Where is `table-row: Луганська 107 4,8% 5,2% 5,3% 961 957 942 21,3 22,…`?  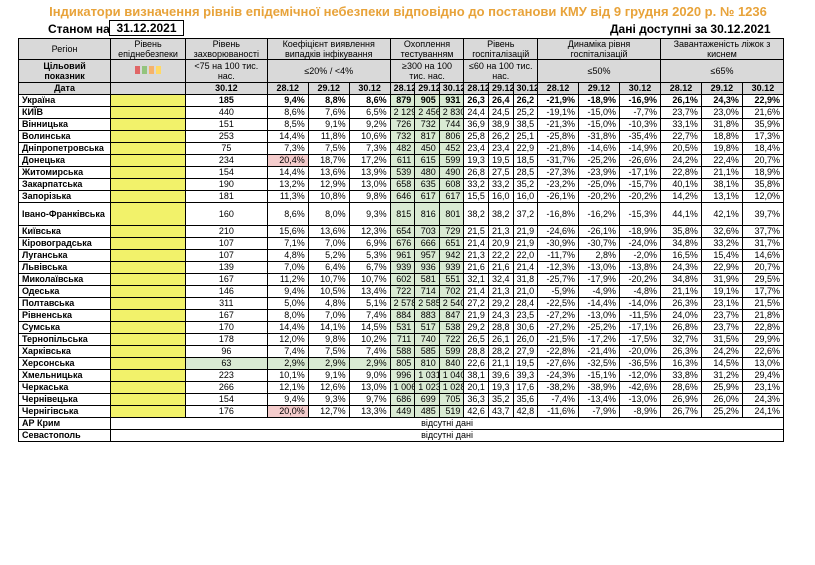
table-row: Луганська 107 4,8% 5,2% 5,3% 961 957 942 21,3 22,… is located at coordinates (401, 255).